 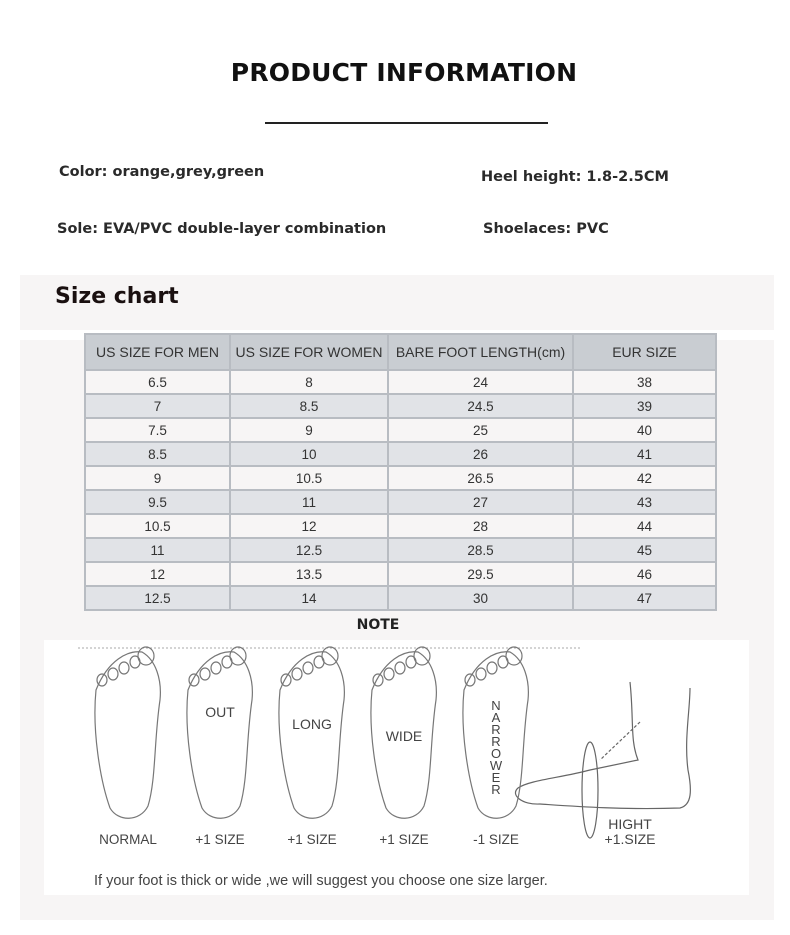 I want to click on table-row: 10.5 12 28 44, so click(x=400, y=526).